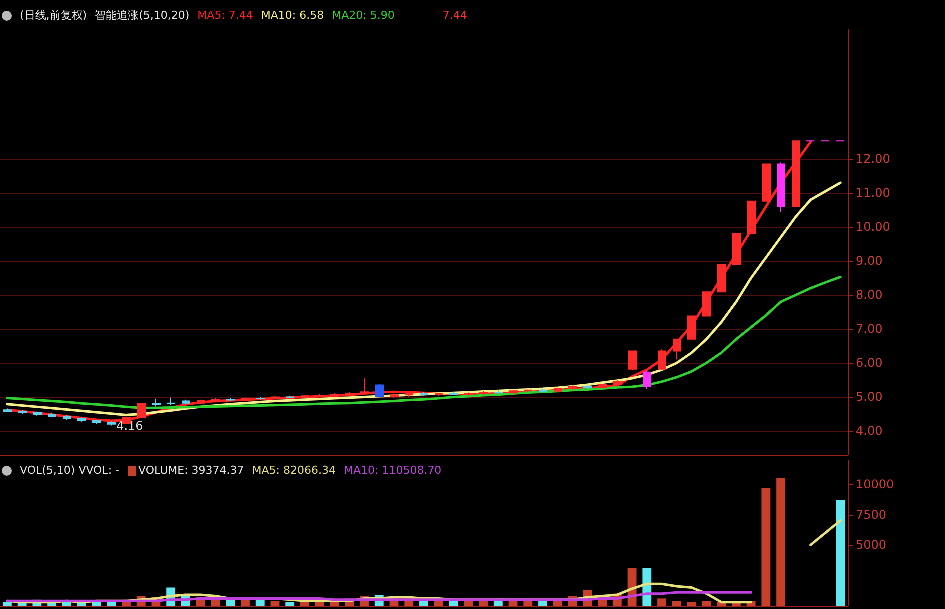 Image resolution: width=945 pixels, height=609 pixels. Describe the element at coordinates (363, 15) in the screenshot. I see `text: MA20: 5.90` at that location.